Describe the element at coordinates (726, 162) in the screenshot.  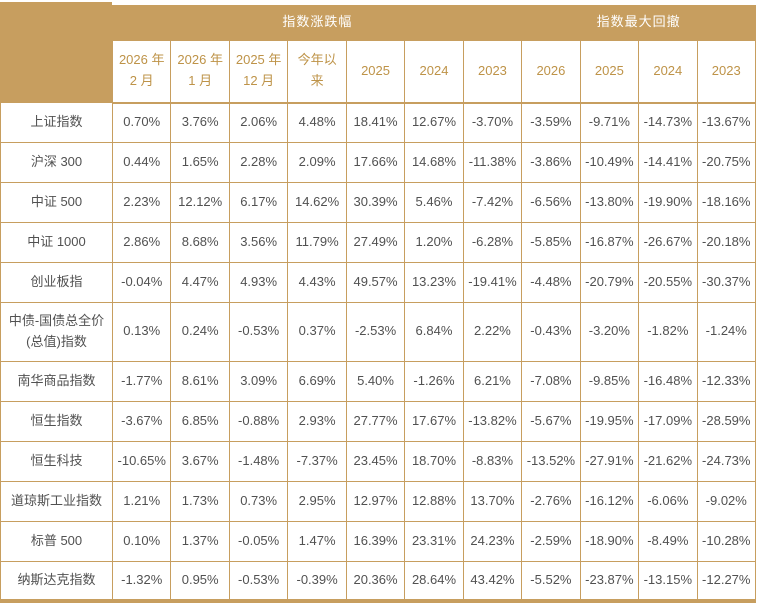
I see `cell-value: -20.75%` at that location.